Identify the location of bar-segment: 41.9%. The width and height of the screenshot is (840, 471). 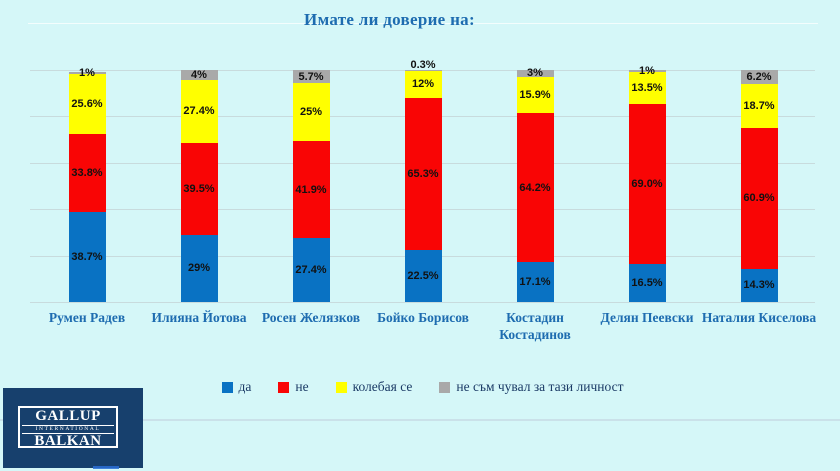
(311, 190).